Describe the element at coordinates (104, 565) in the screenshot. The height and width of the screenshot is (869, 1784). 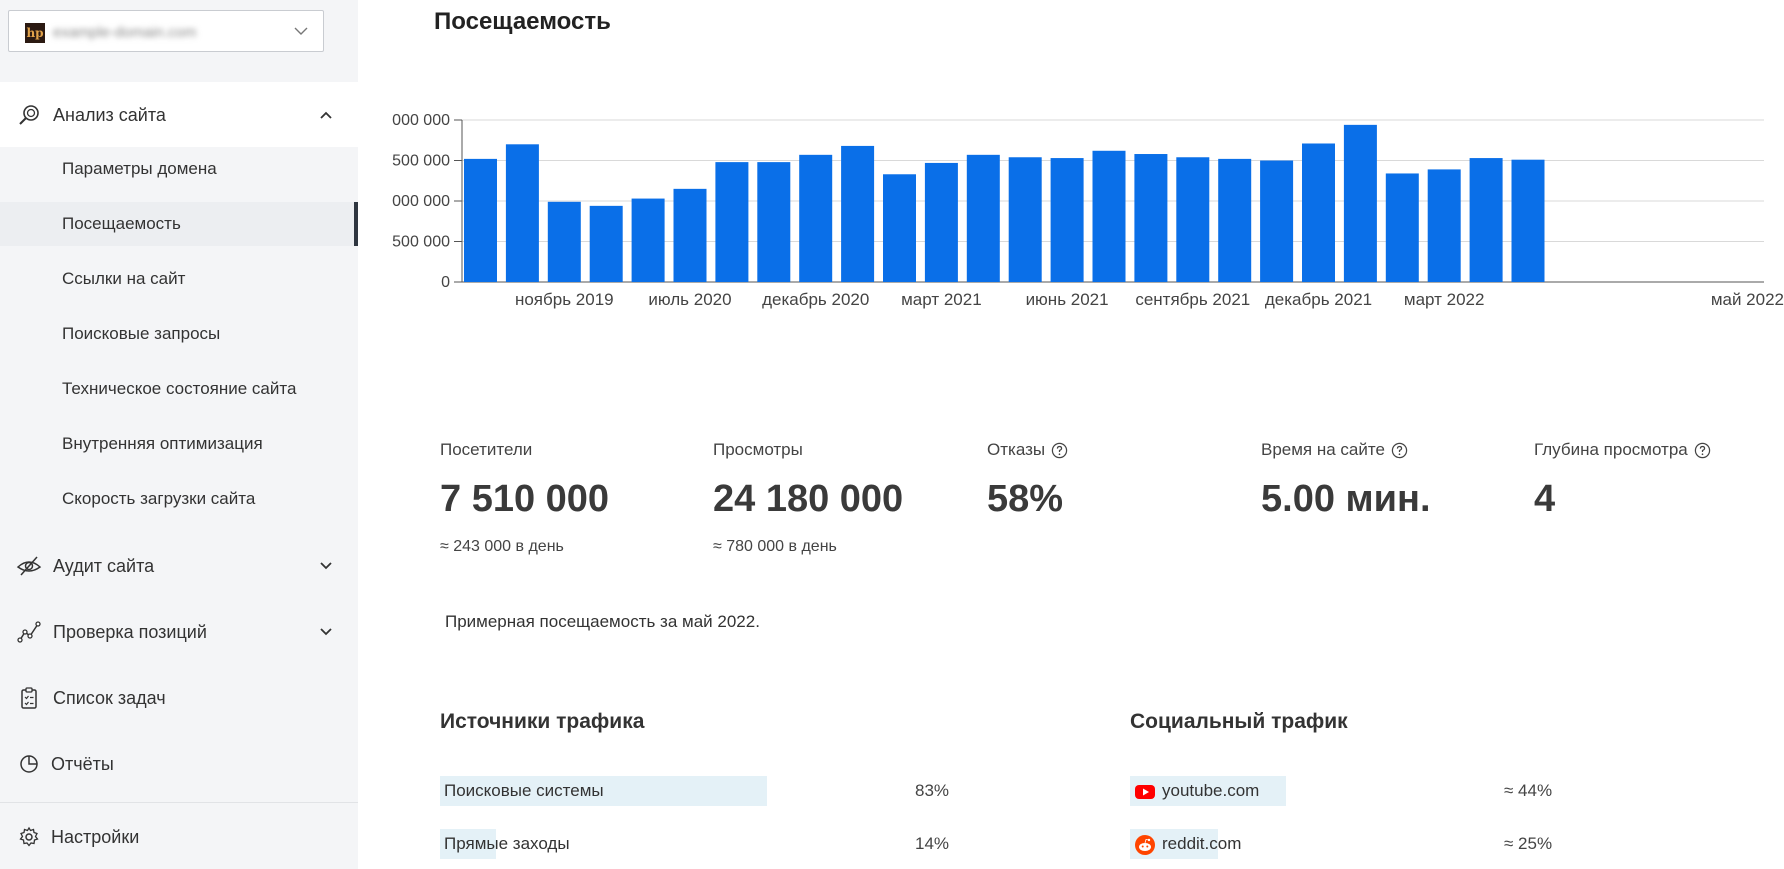
I see `menu-item-label: Аудит сайта` at that location.